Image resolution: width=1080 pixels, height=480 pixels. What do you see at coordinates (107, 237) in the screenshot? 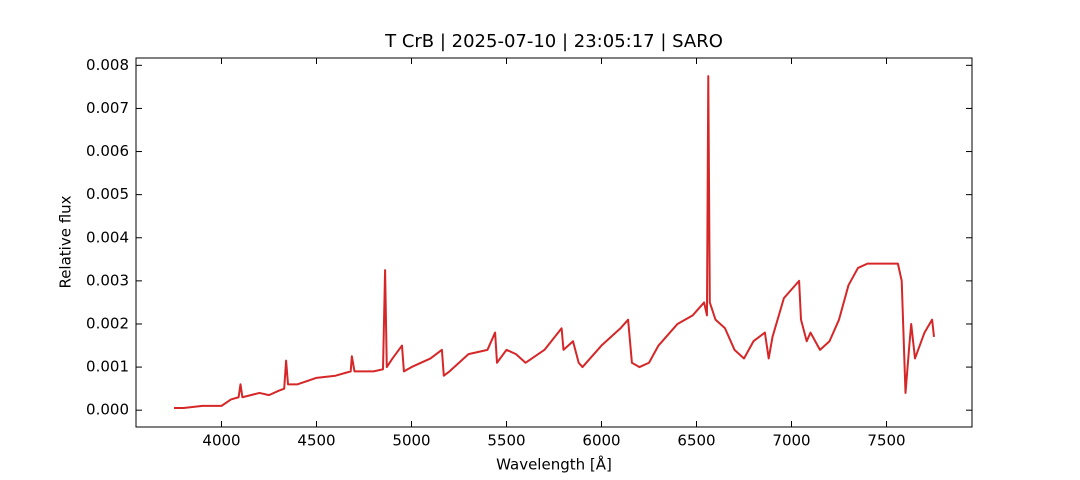
I see `y-tick-label: 0.004` at bounding box center [107, 237].